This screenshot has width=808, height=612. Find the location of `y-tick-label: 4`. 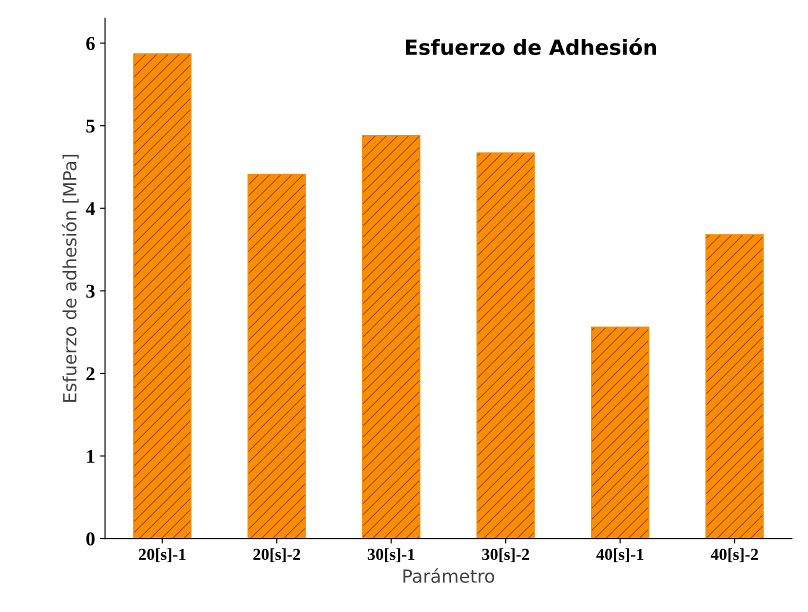

y-tick-label: 4 is located at coordinates (90, 209).